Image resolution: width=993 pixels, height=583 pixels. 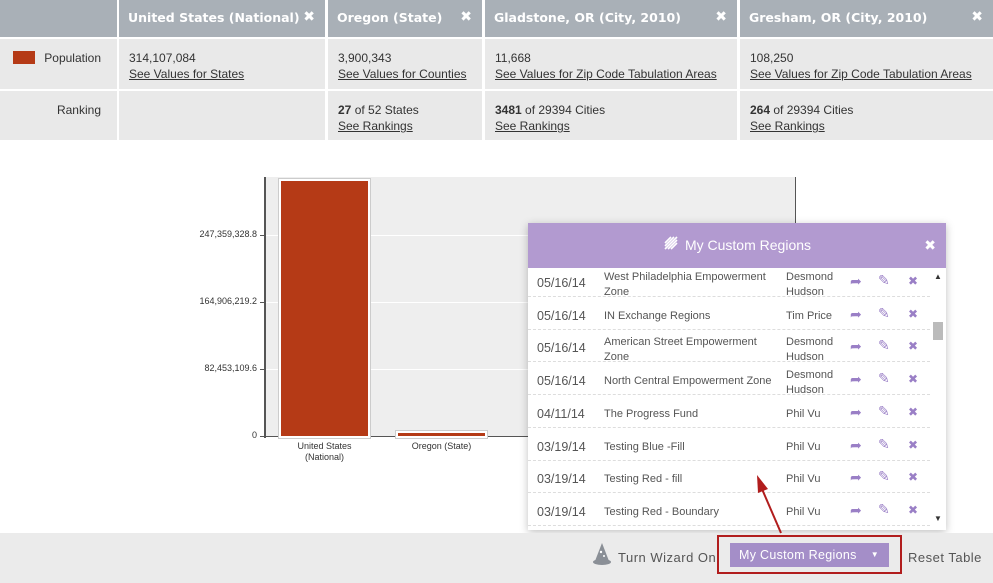 What do you see at coordinates (441, 434) in the screenshot?
I see `bar-oregon` at bounding box center [441, 434].